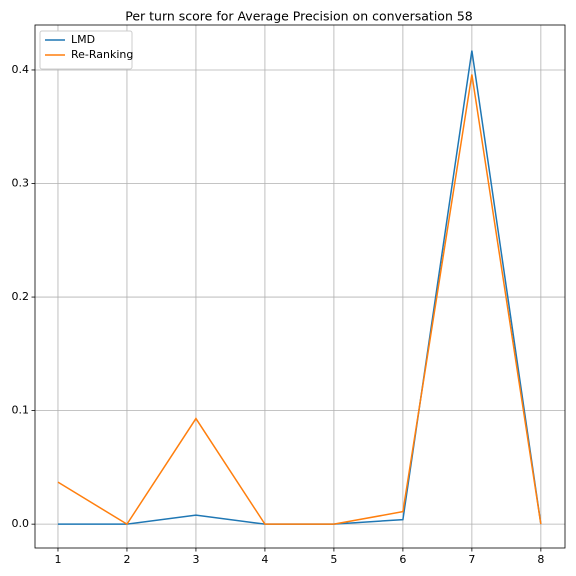 The width and height of the screenshot is (576, 576). What do you see at coordinates (21, 183) in the screenshot?
I see `y-tick-label: 0.3` at bounding box center [21, 183].